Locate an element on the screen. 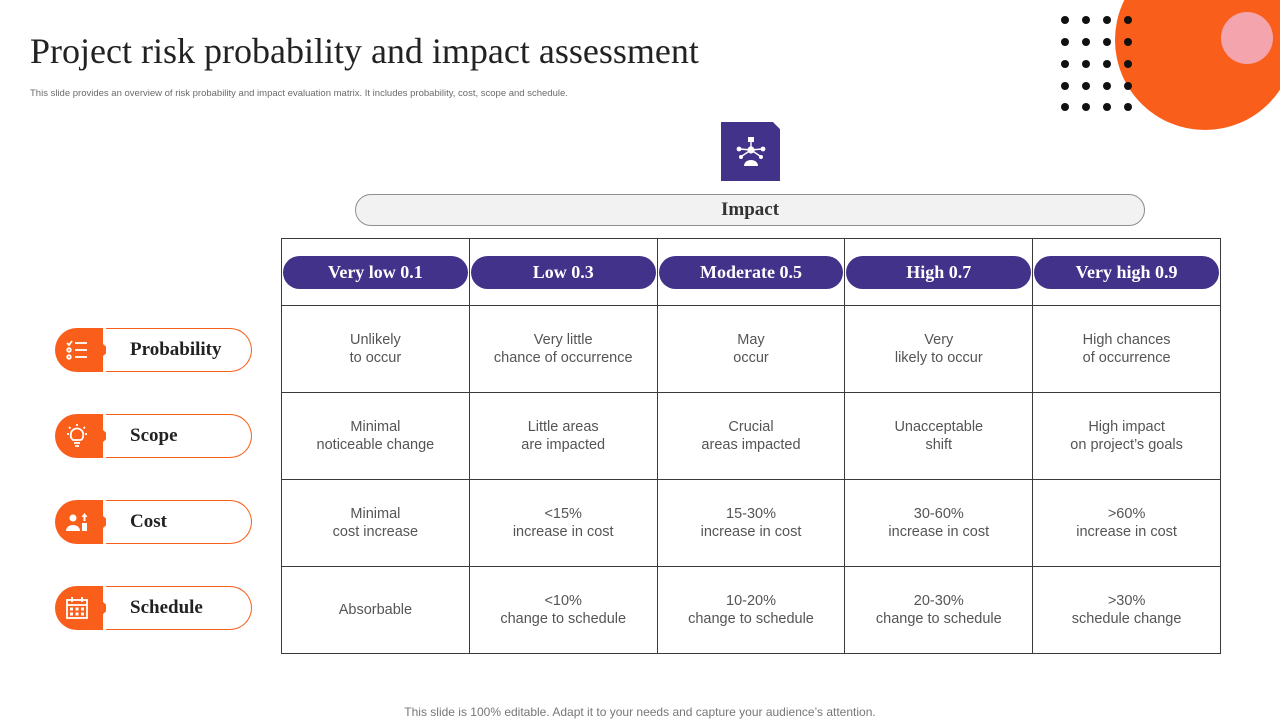  row-label-cost: Cost is located at coordinates (154, 522).